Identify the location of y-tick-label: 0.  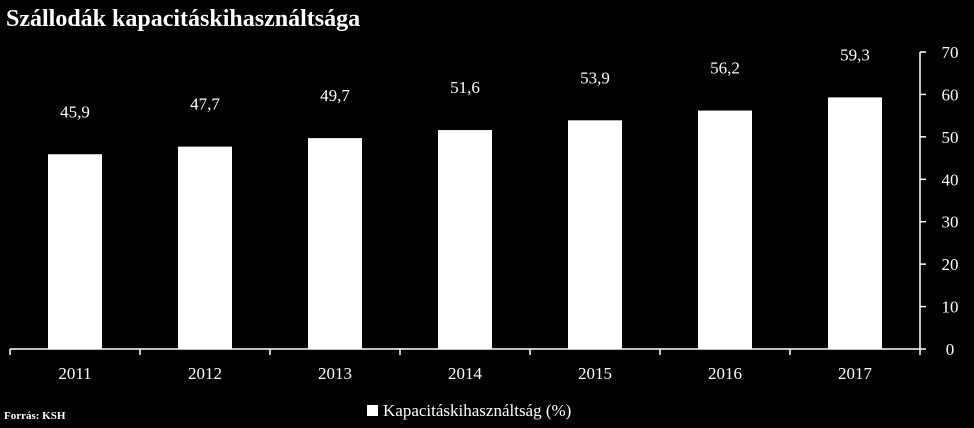
(950, 349).